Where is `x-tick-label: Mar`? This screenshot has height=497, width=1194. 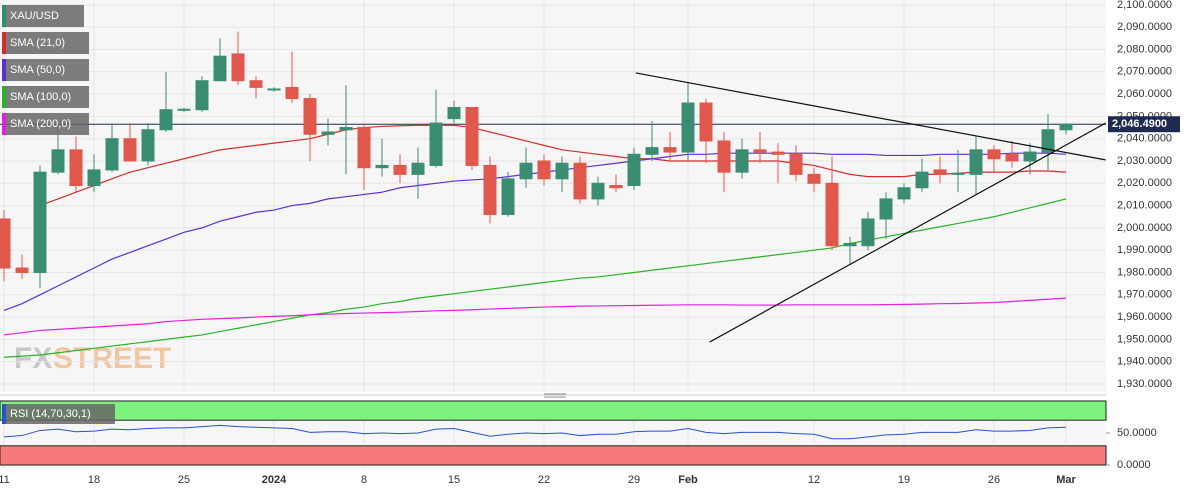
x-tick-label: Mar is located at coordinates (1066, 480).